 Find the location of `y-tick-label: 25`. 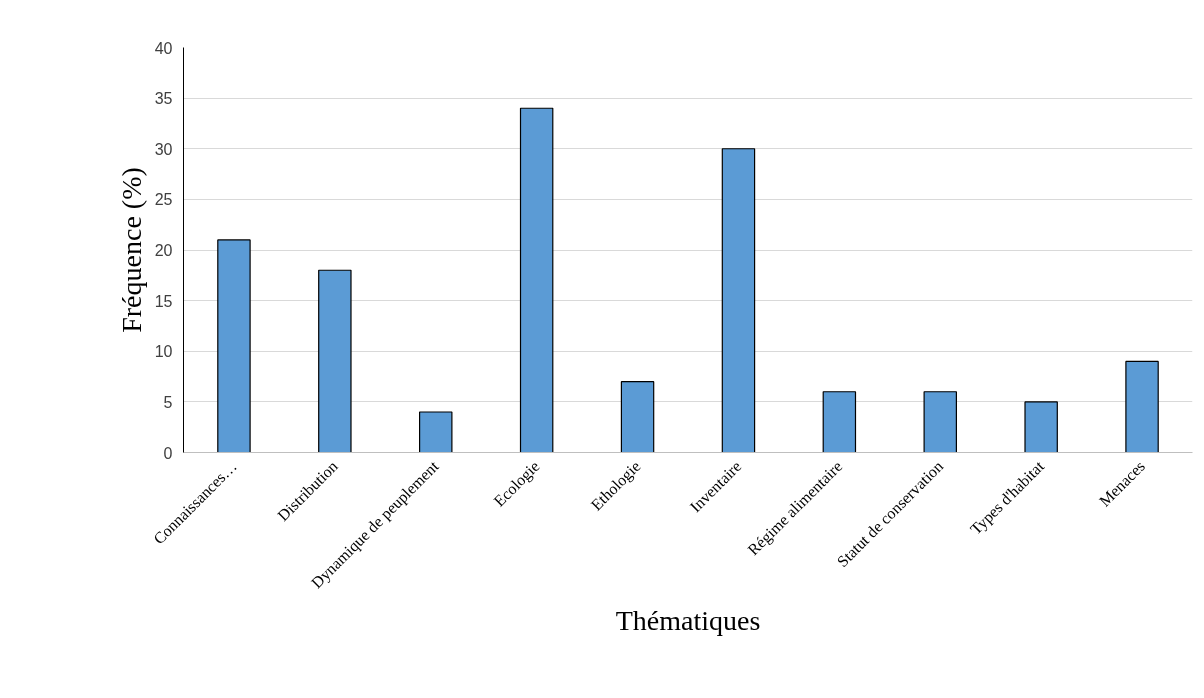

y-tick-label: 25 is located at coordinates (163, 200).